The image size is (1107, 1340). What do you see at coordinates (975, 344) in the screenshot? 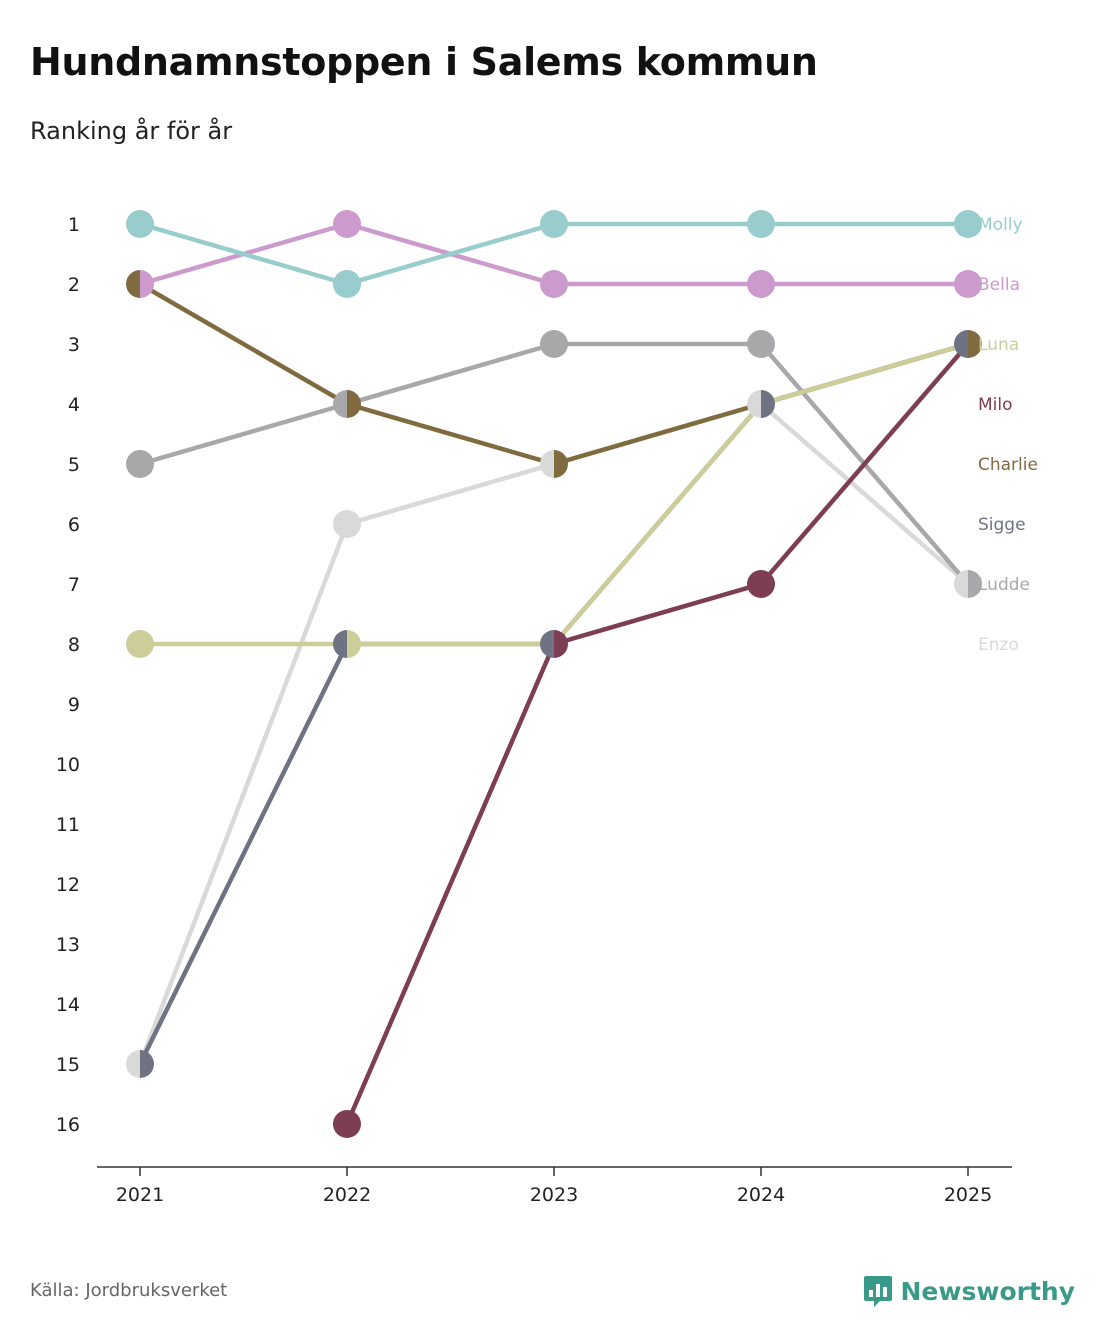
I see `point-charlie-2025` at bounding box center [975, 344].